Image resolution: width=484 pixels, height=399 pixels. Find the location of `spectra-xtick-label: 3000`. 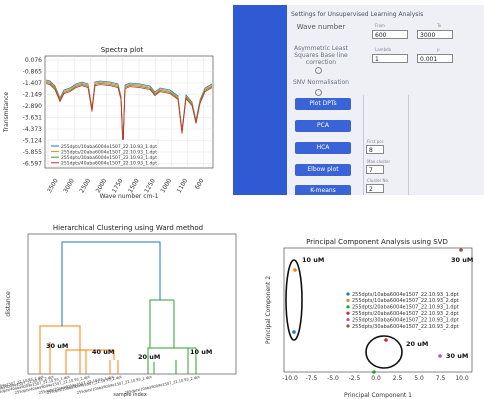

spectra-xtick-label: 3000 is located at coordinates (69, 185).